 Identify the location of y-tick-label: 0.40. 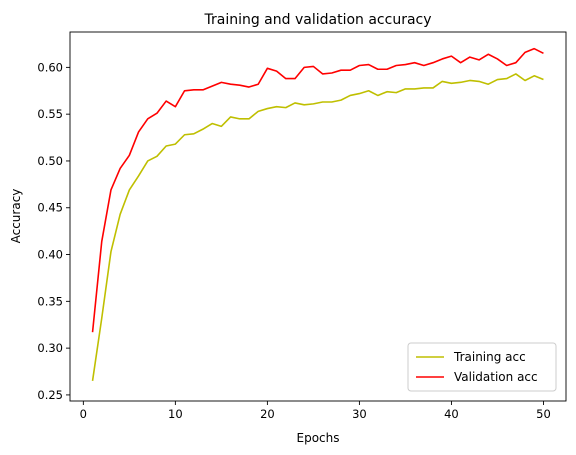
(50, 255).